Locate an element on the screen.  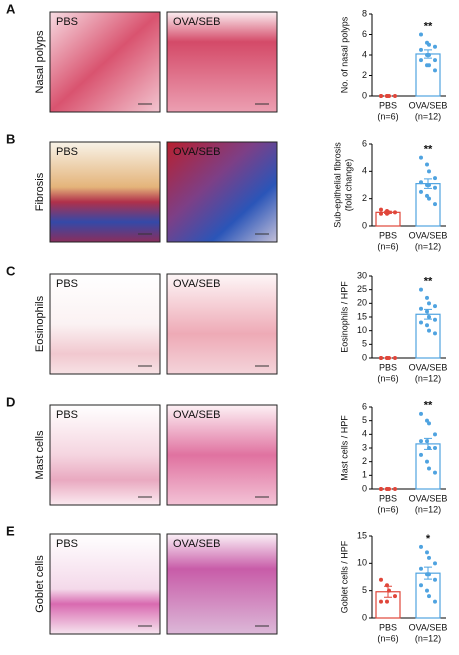
x-tick-note: (n=6) is located at coordinates (387, 509).